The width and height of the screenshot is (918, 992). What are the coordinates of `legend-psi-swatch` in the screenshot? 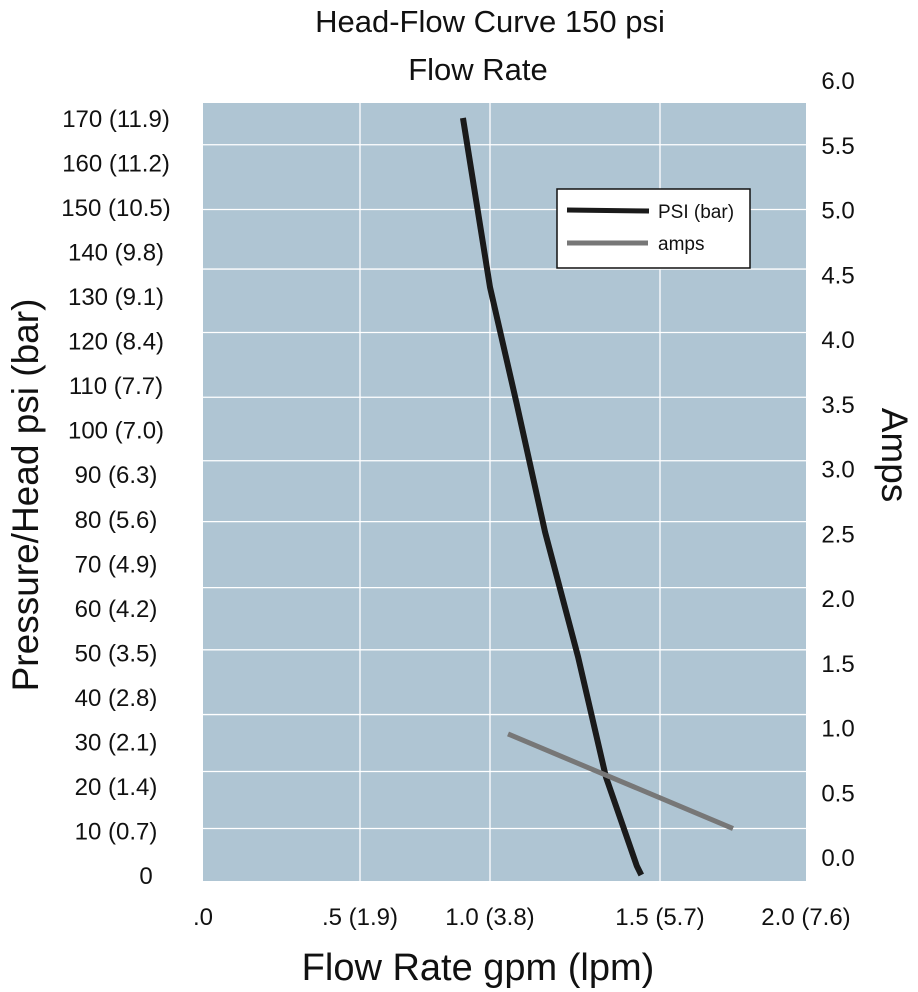 It's located at (608, 210).